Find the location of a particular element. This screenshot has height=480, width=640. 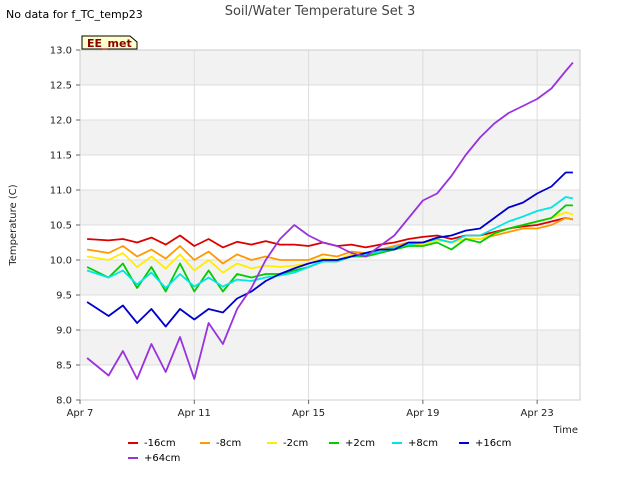

x-tick-label: Apr 11 is located at coordinates (194, 413).